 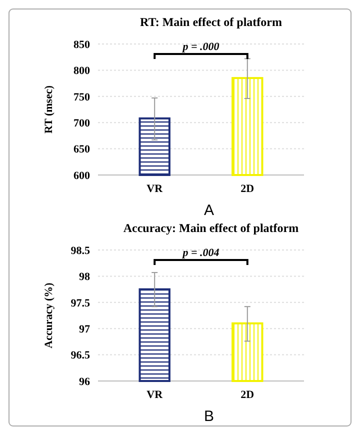 I want to click on y-tick-label: 96.5, so click(x=80, y=356).